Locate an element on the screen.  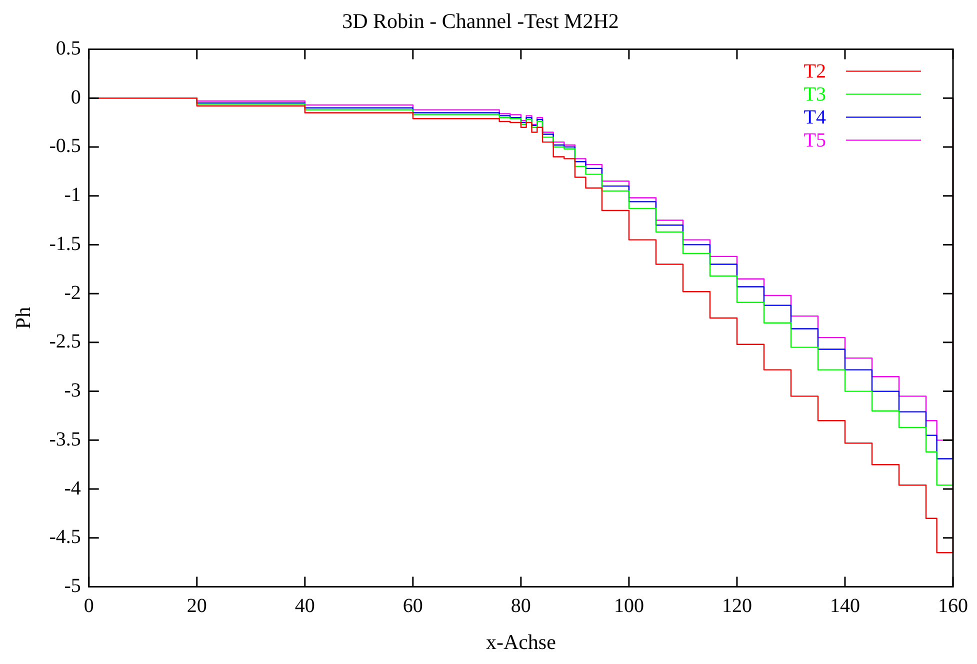
x-tick-label: 120 is located at coordinates (737, 606).